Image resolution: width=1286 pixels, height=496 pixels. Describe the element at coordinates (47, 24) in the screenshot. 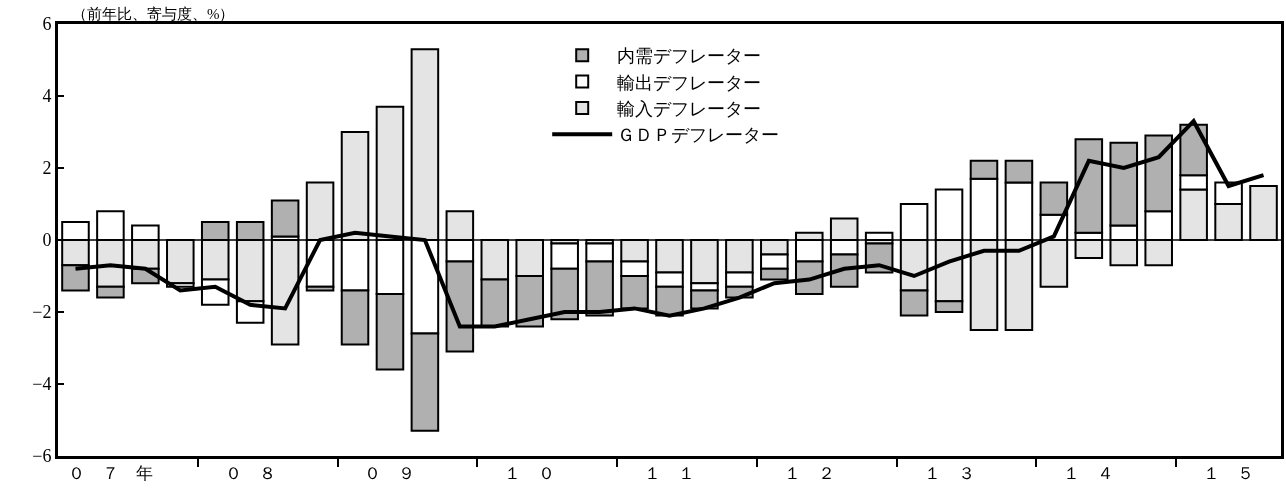

I see `y-tick-label: 6` at that location.